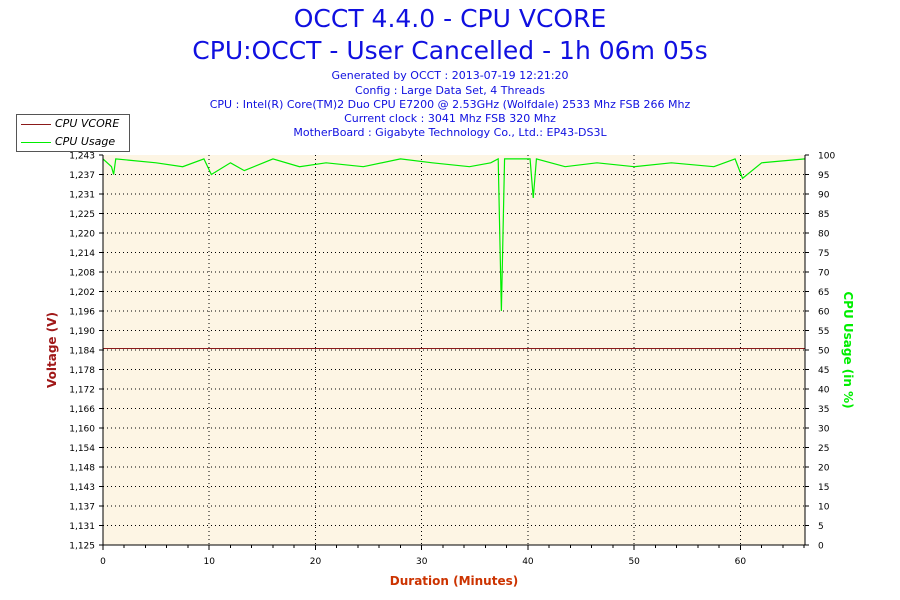  What do you see at coordinates (82, 430) in the screenshot?
I see `y-tick-label: 1,160` at bounding box center [82, 430].